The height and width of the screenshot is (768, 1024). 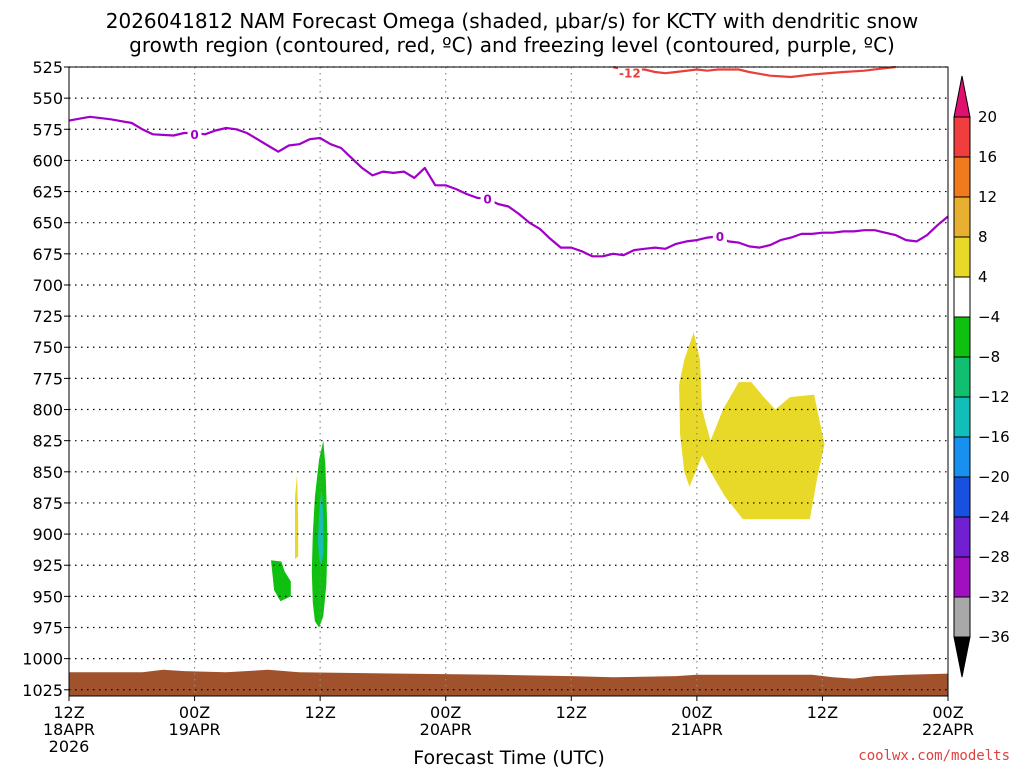 I want to click on y-tick-label-700: 700, so click(x=47, y=285).